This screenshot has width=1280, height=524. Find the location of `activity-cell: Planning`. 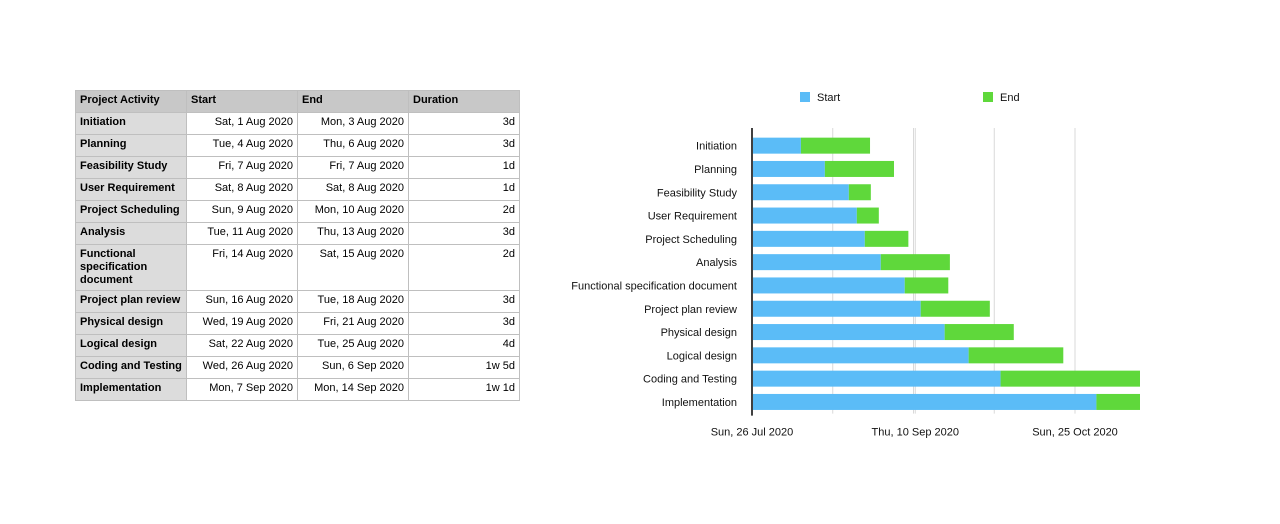

activity-cell: Planning is located at coordinates (131, 145).